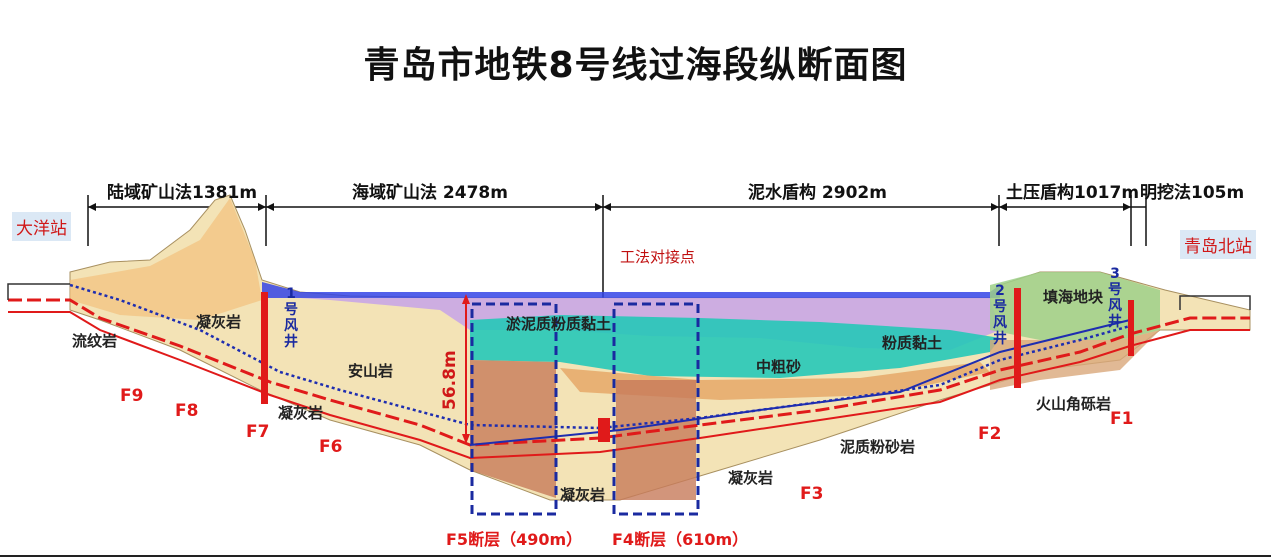 The width and height of the screenshot is (1271, 559). I want to click on fault-label-f4: F4断层（610m）, so click(680, 539).